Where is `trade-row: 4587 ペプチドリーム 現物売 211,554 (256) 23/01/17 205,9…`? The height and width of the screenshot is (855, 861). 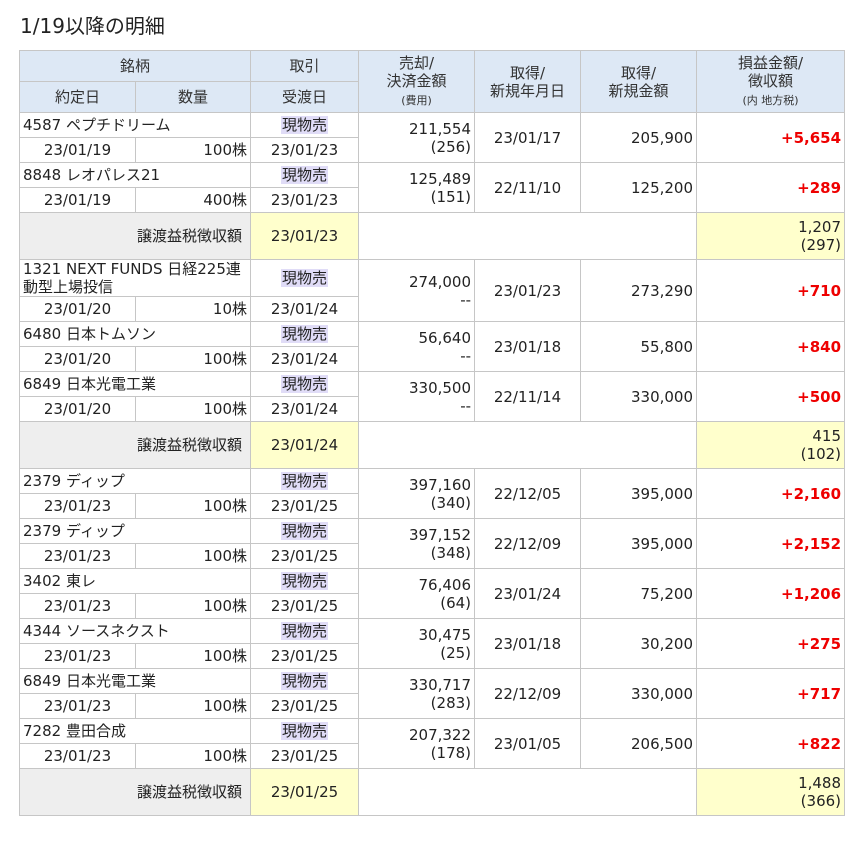
trade-row: 4587 ペプチドリーム 現物売 211,554 (256) 23/01/17 205,9… is located at coordinates (432, 137).